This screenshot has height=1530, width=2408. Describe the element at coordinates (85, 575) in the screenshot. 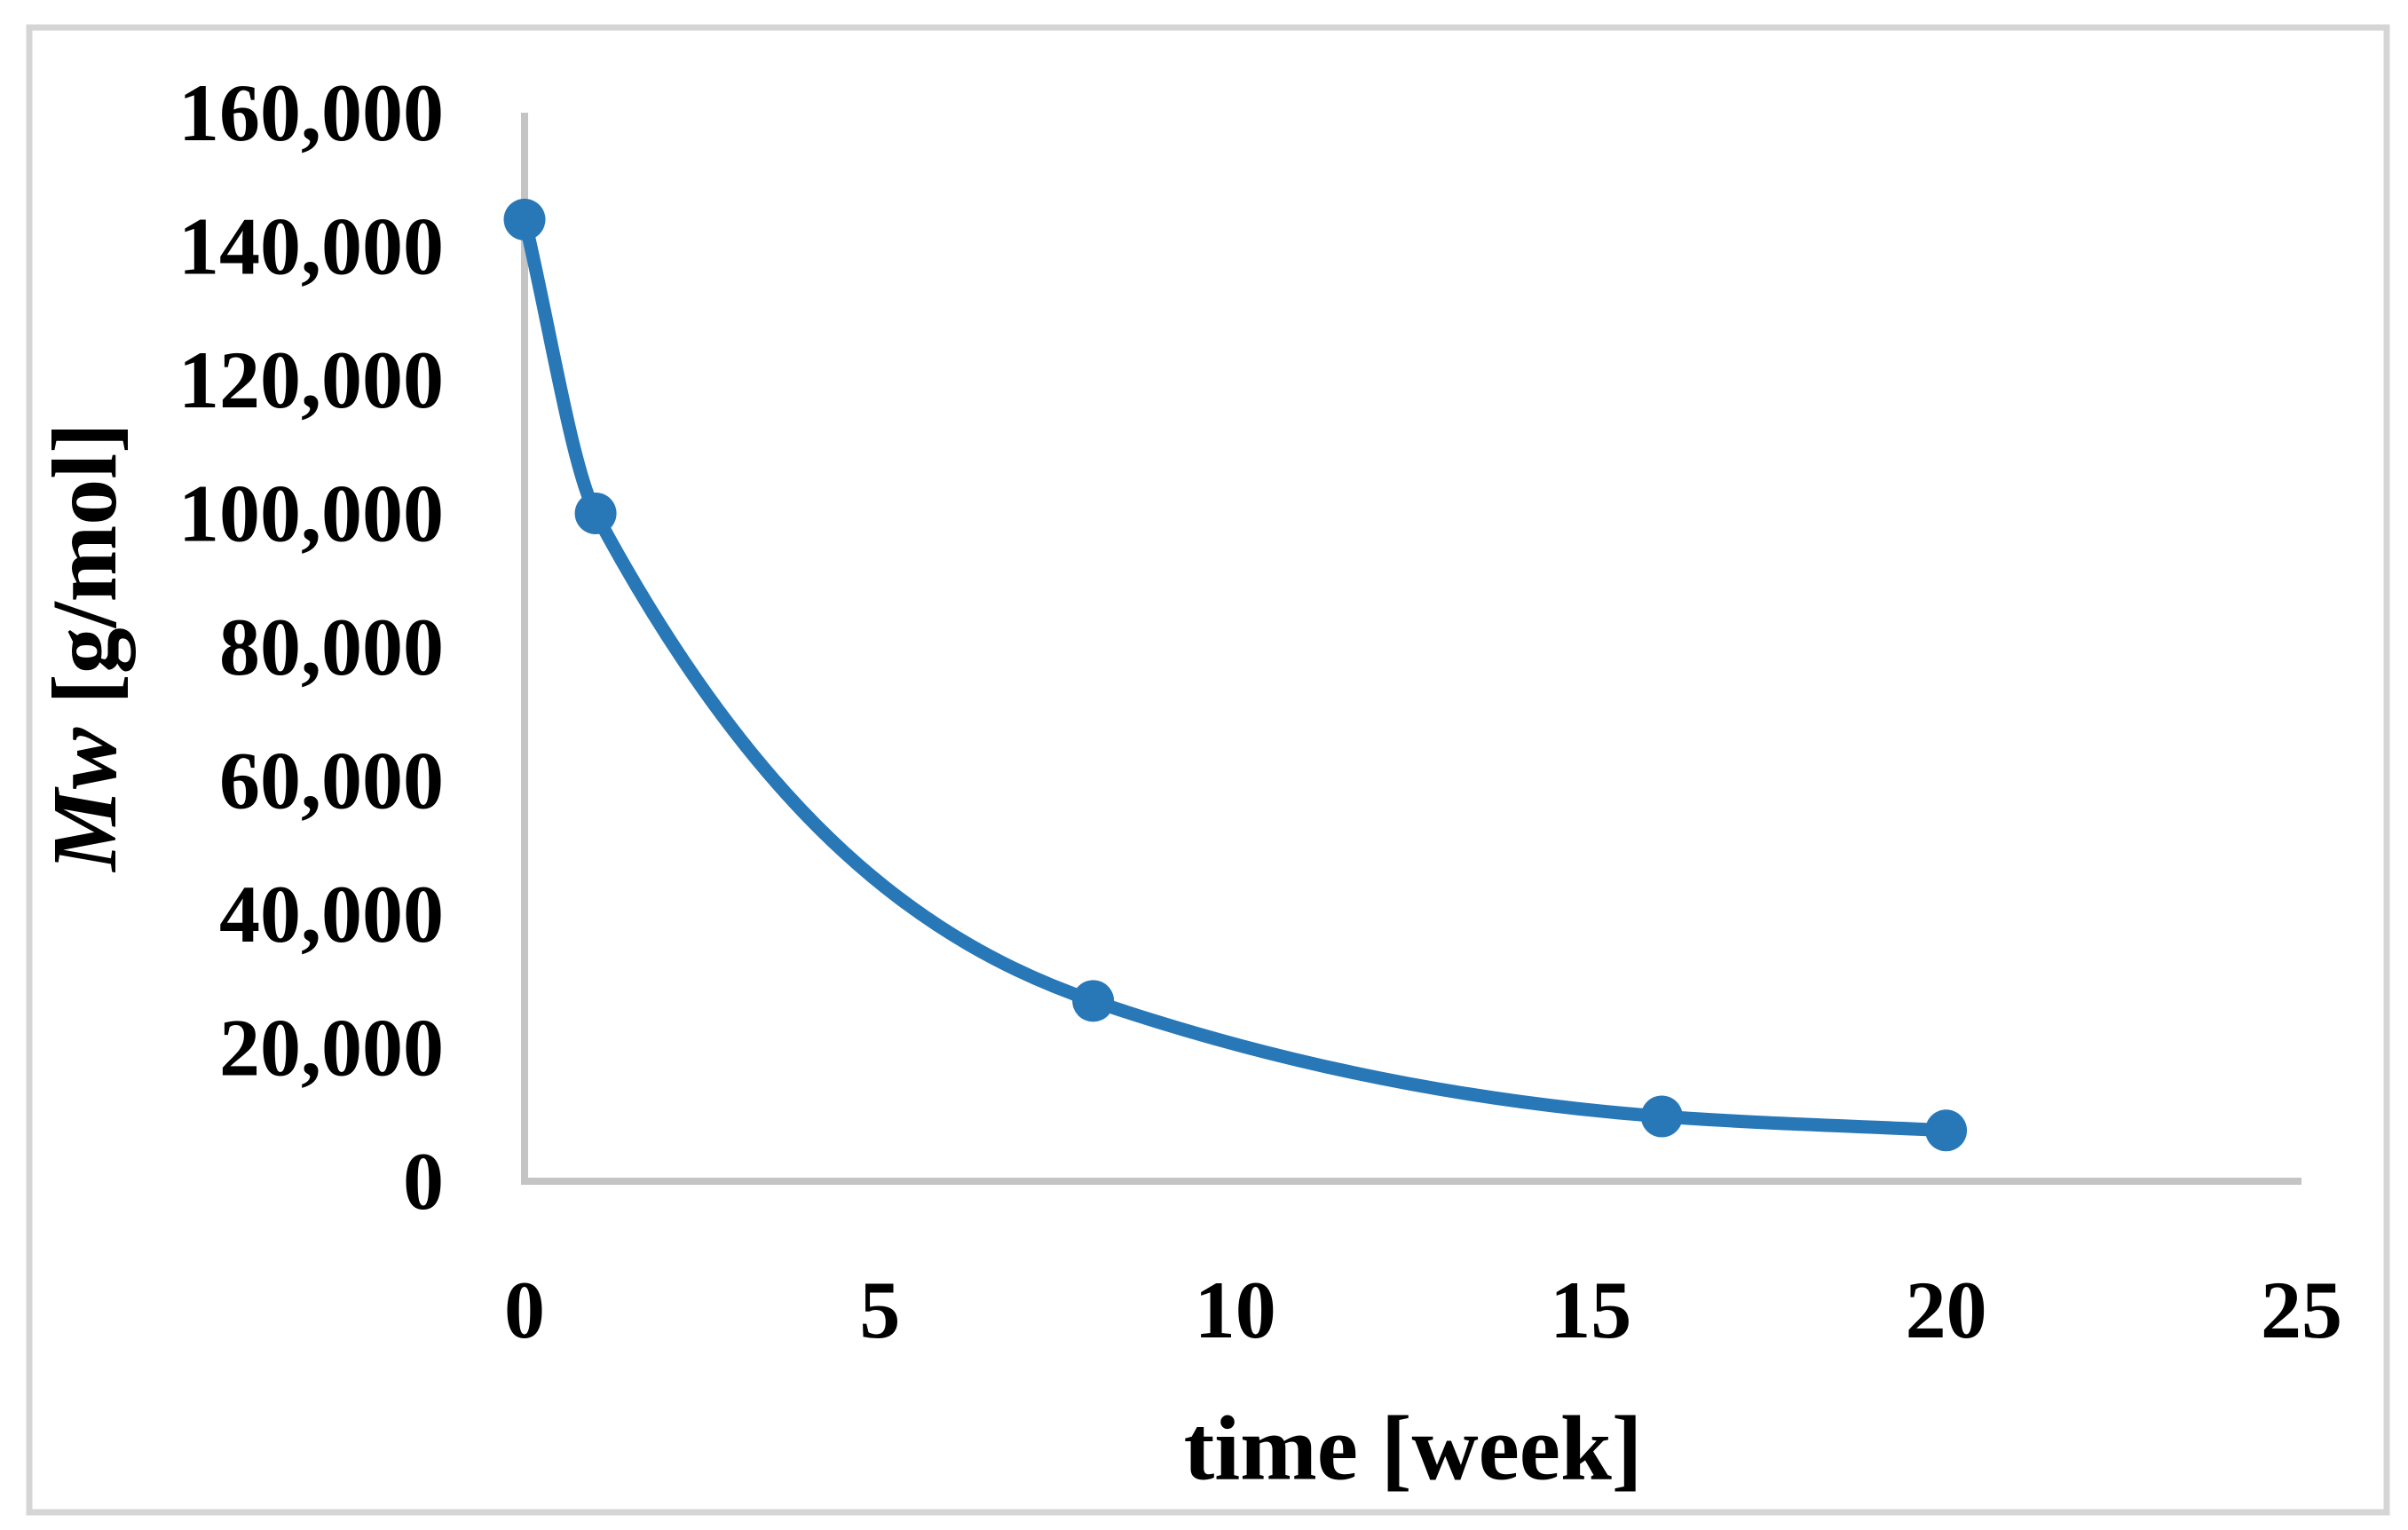

I see `y-axis-title-unit: [g/mol]` at that location.